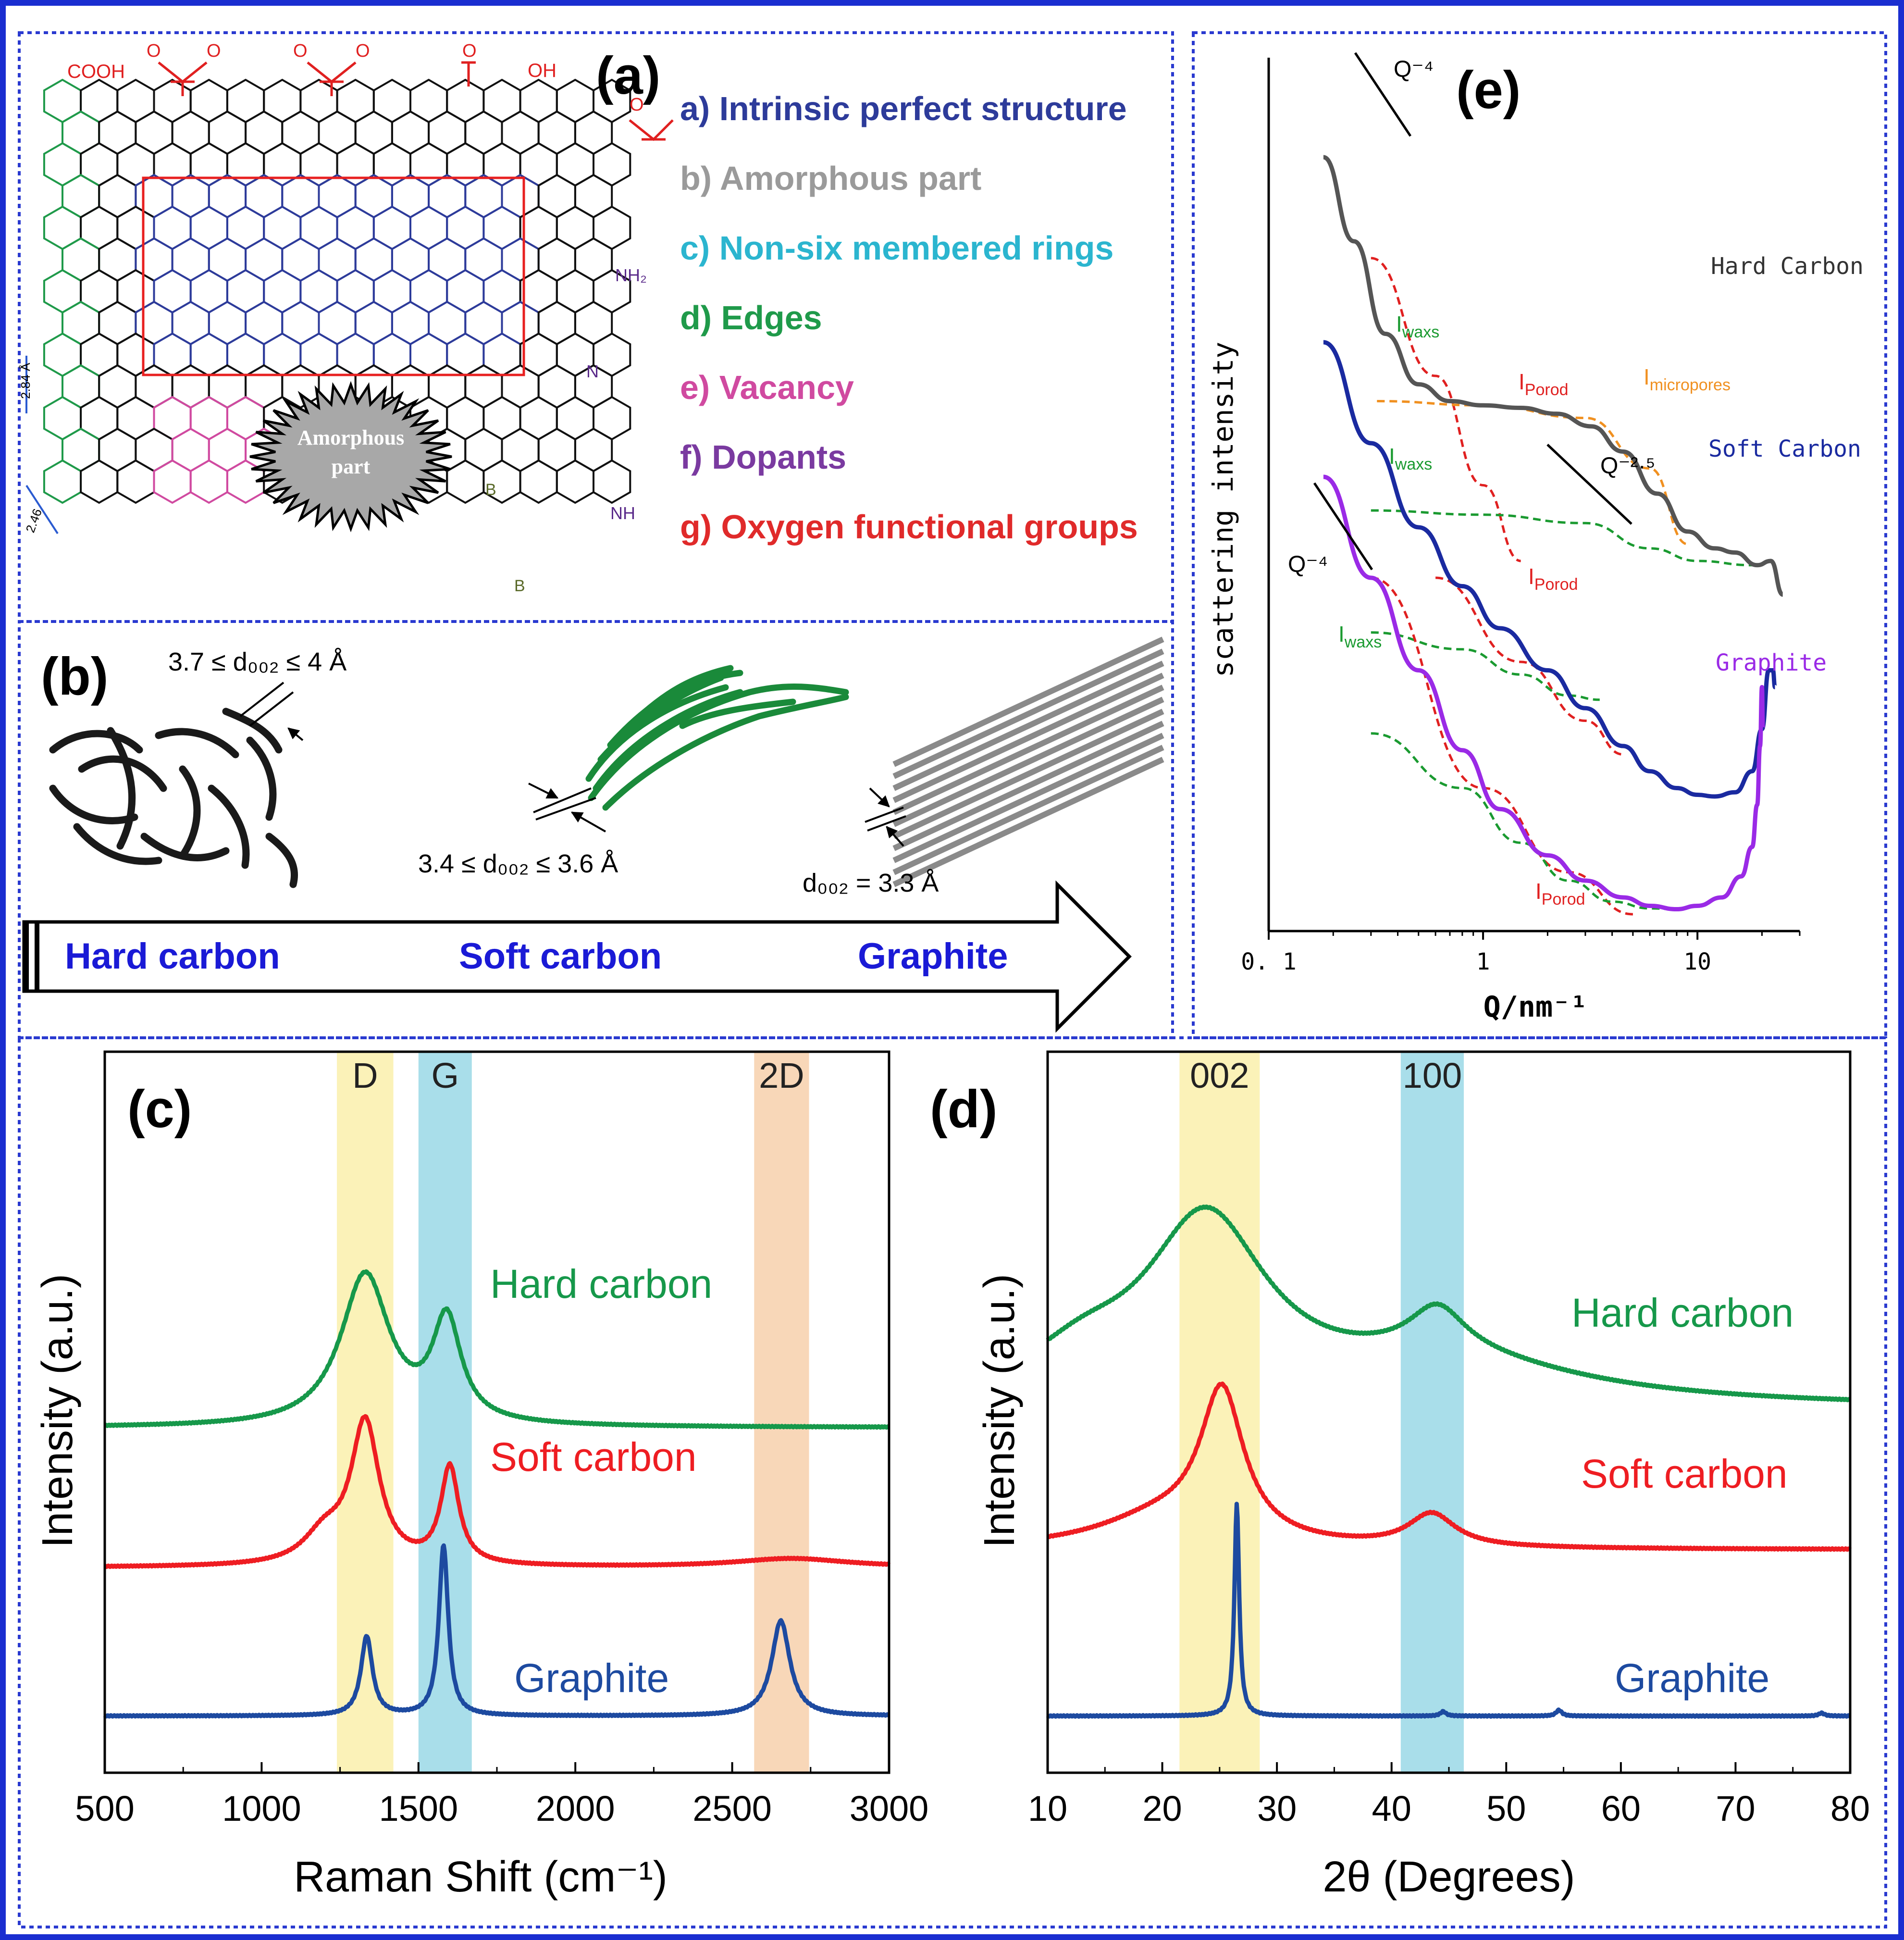 This screenshot has height=1940, width=1904. Describe the element at coordinates (519, 586) in the screenshot. I see `b-dopant-2: B` at that location.